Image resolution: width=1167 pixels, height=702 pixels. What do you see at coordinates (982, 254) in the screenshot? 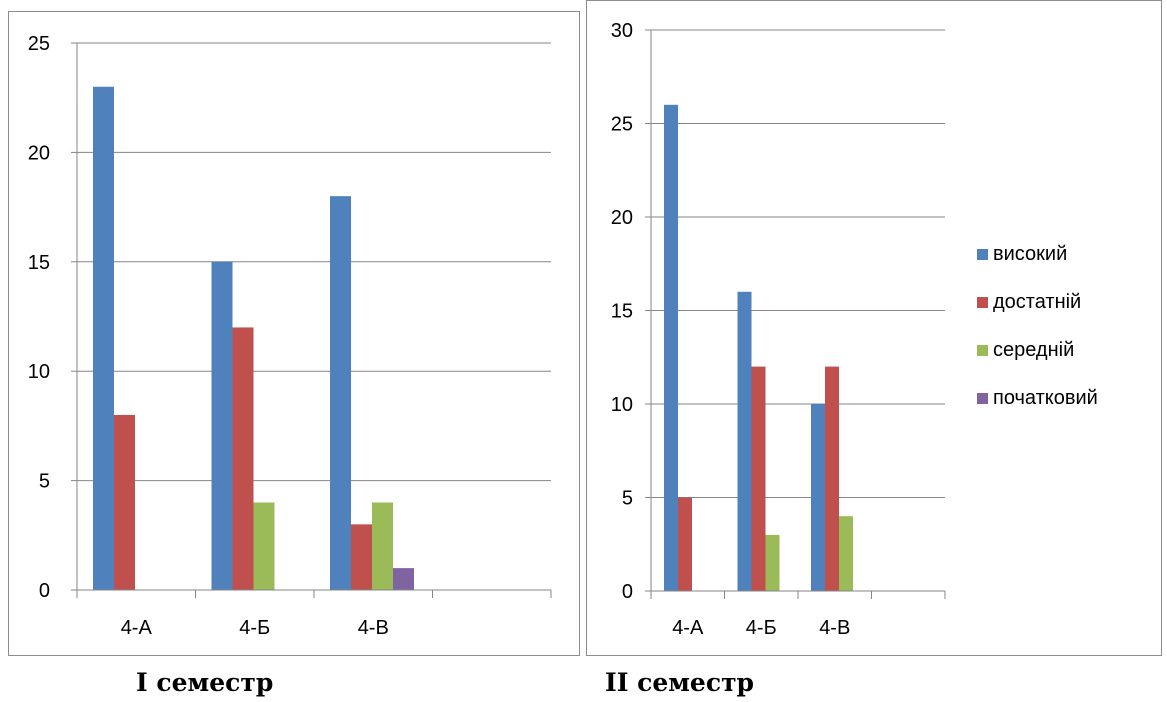
I see `legend-swatch-high` at bounding box center [982, 254].